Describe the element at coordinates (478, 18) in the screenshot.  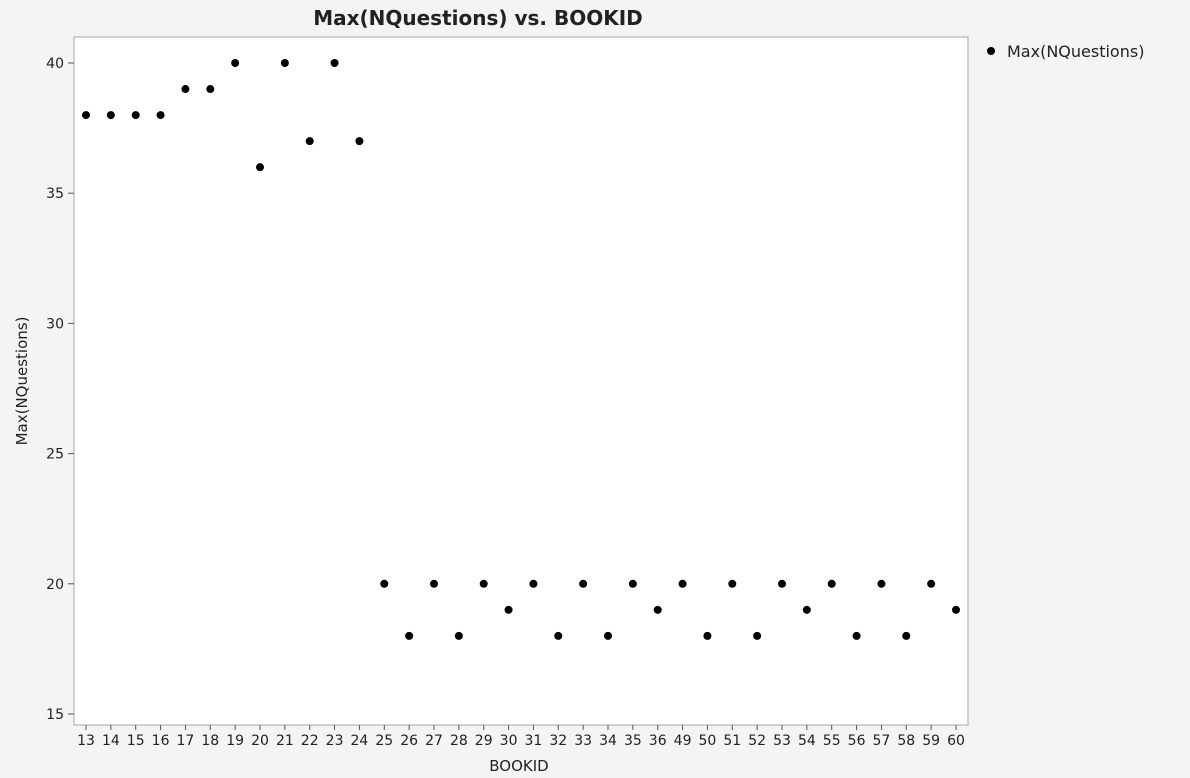
I see `chart-title: Max(NQuestions) vs. BOOKID` at that location.